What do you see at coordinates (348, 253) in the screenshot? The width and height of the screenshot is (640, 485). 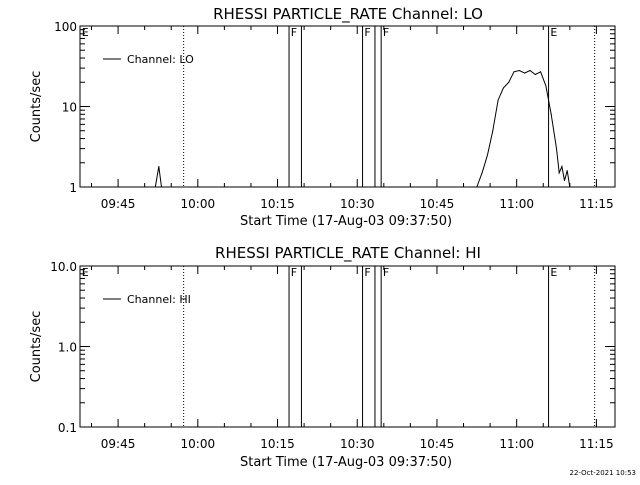 I see `chart-title: RHESSI PARTICLE_RATE Channel: HI` at bounding box center [348, 253].